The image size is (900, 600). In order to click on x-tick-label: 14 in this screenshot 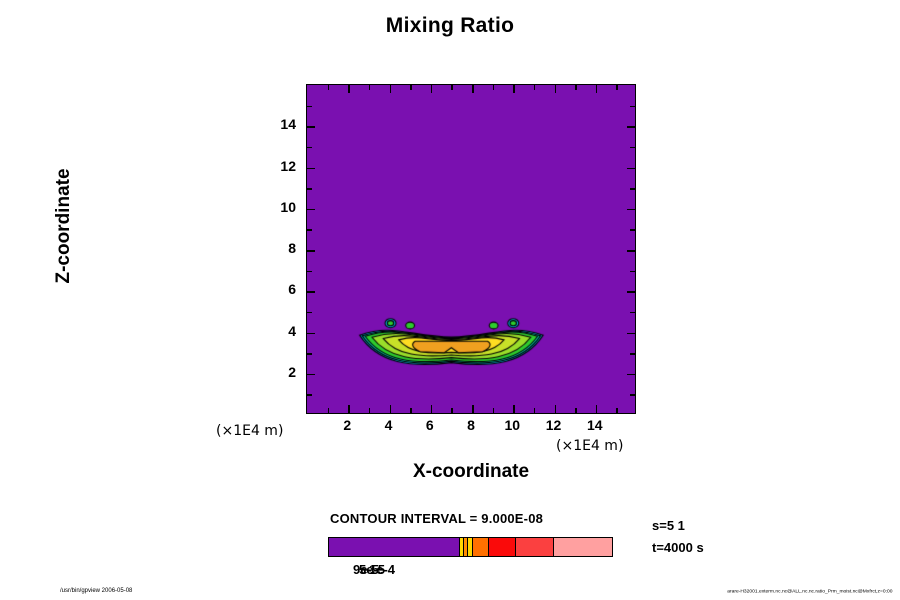, I will do `click(594, 425)`.